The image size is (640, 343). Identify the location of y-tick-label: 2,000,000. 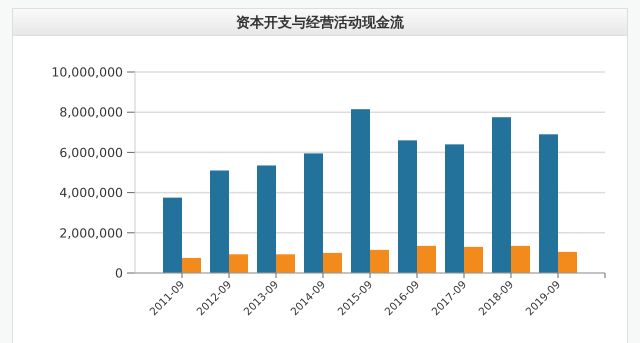
(91, 232).